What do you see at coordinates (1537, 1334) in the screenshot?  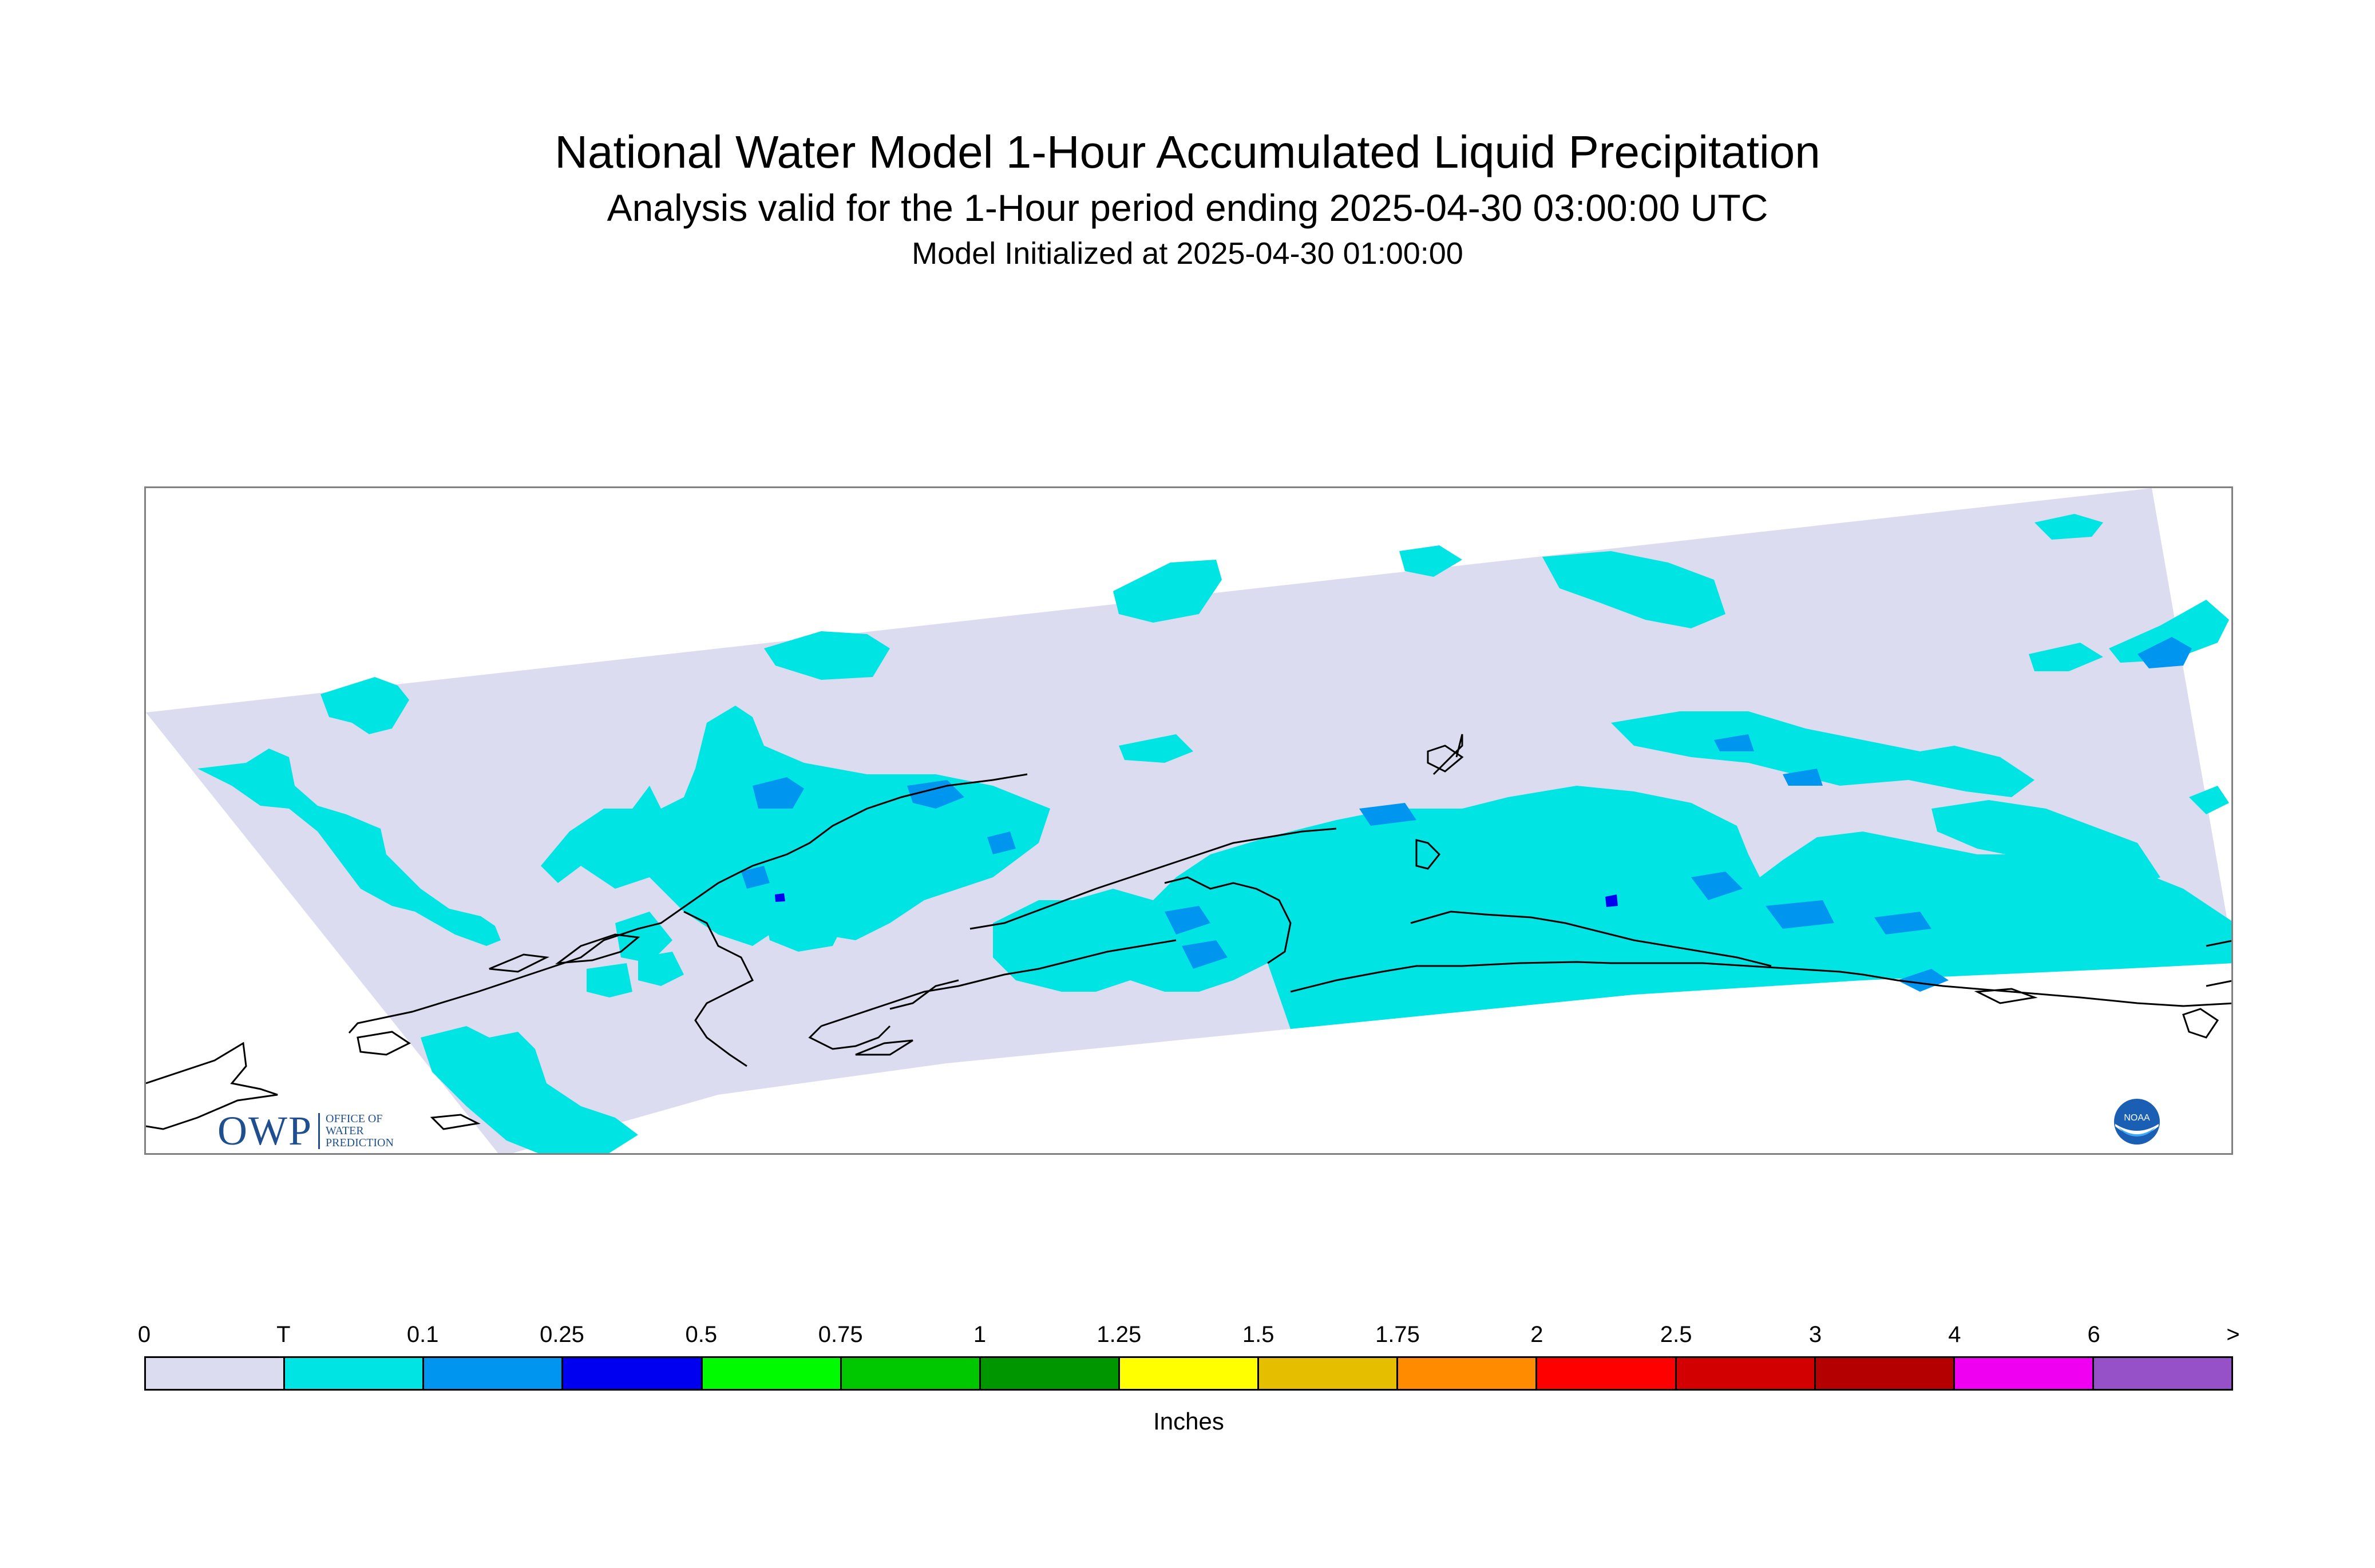 I see `legend-tick-label: 2` at bounding box center [1537, 1334].